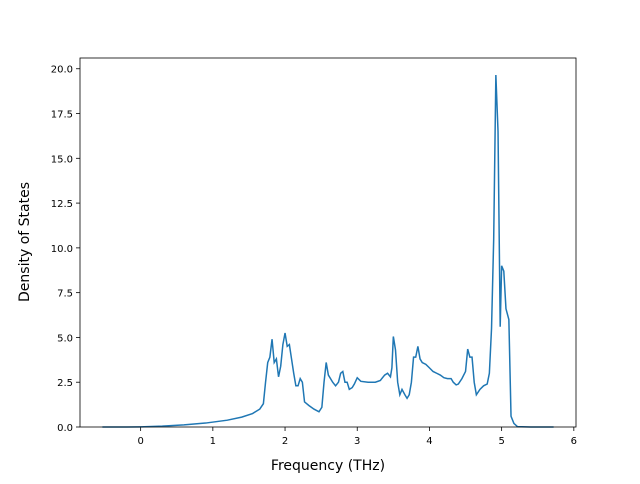  Describe the element at coordinates (62, 70) in the screenshot. I see `y-tick-label: 20.0` at that location.